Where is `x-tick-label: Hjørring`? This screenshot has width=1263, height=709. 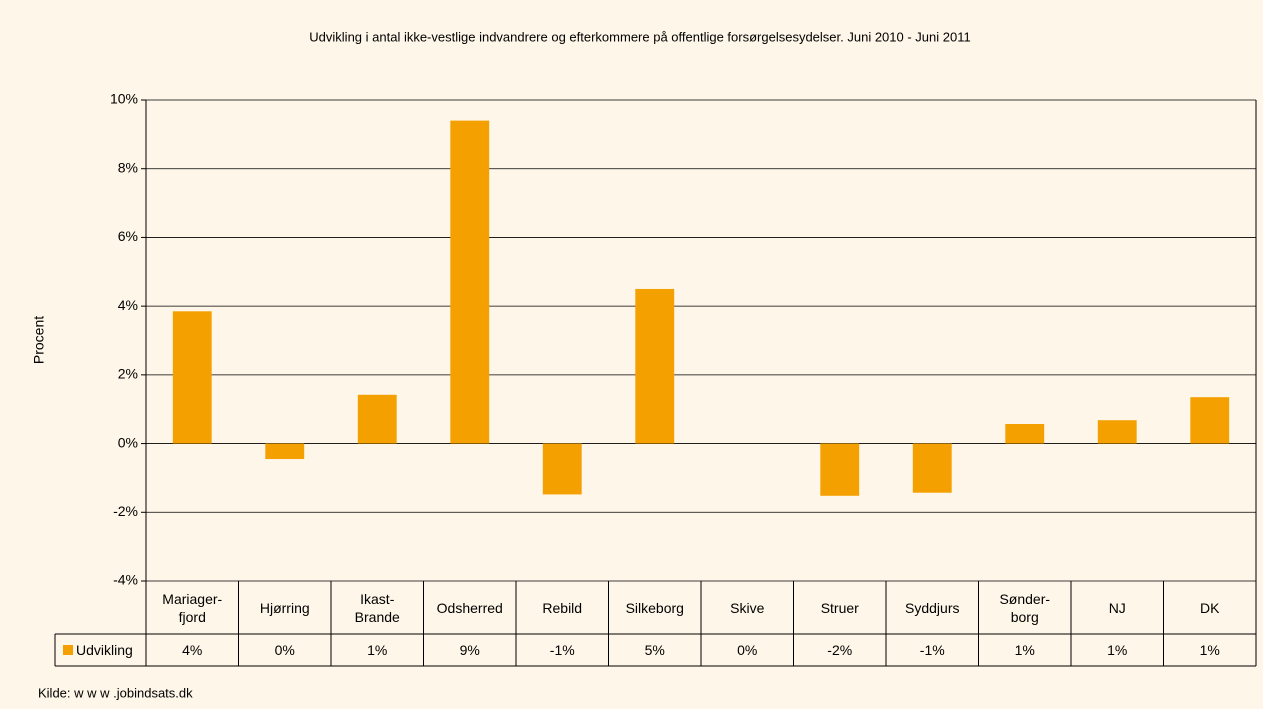 x-tick-label: Hjørring is located at coordinates (284, 607).